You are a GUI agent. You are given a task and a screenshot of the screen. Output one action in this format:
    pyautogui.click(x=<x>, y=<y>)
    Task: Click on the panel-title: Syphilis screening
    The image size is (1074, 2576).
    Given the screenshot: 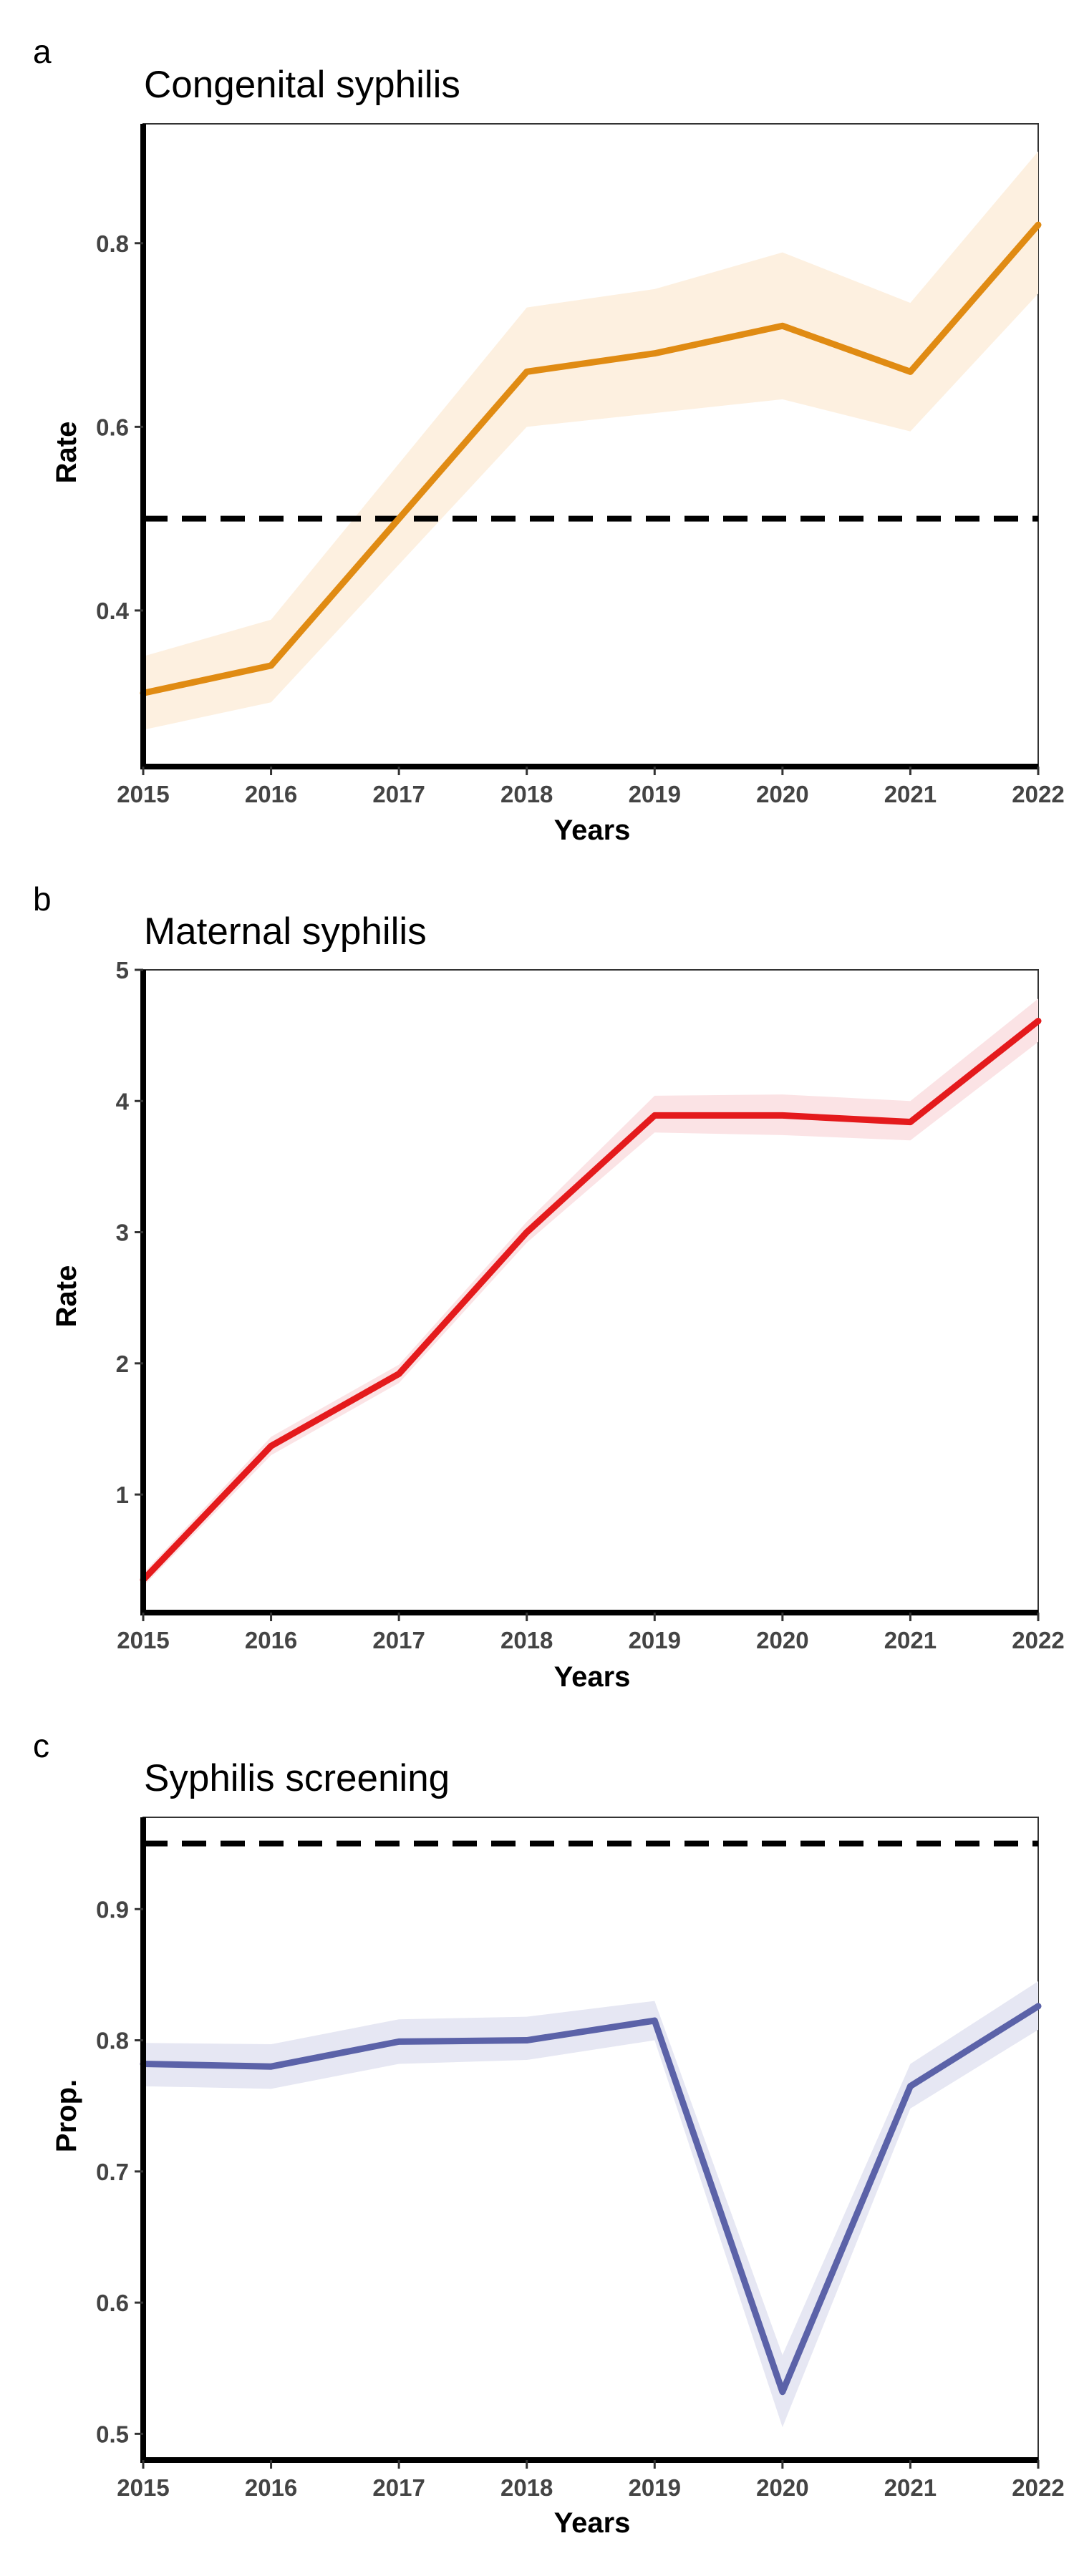 What is the action you would take?
    pyautogui.click(x=297, y=1778)
    